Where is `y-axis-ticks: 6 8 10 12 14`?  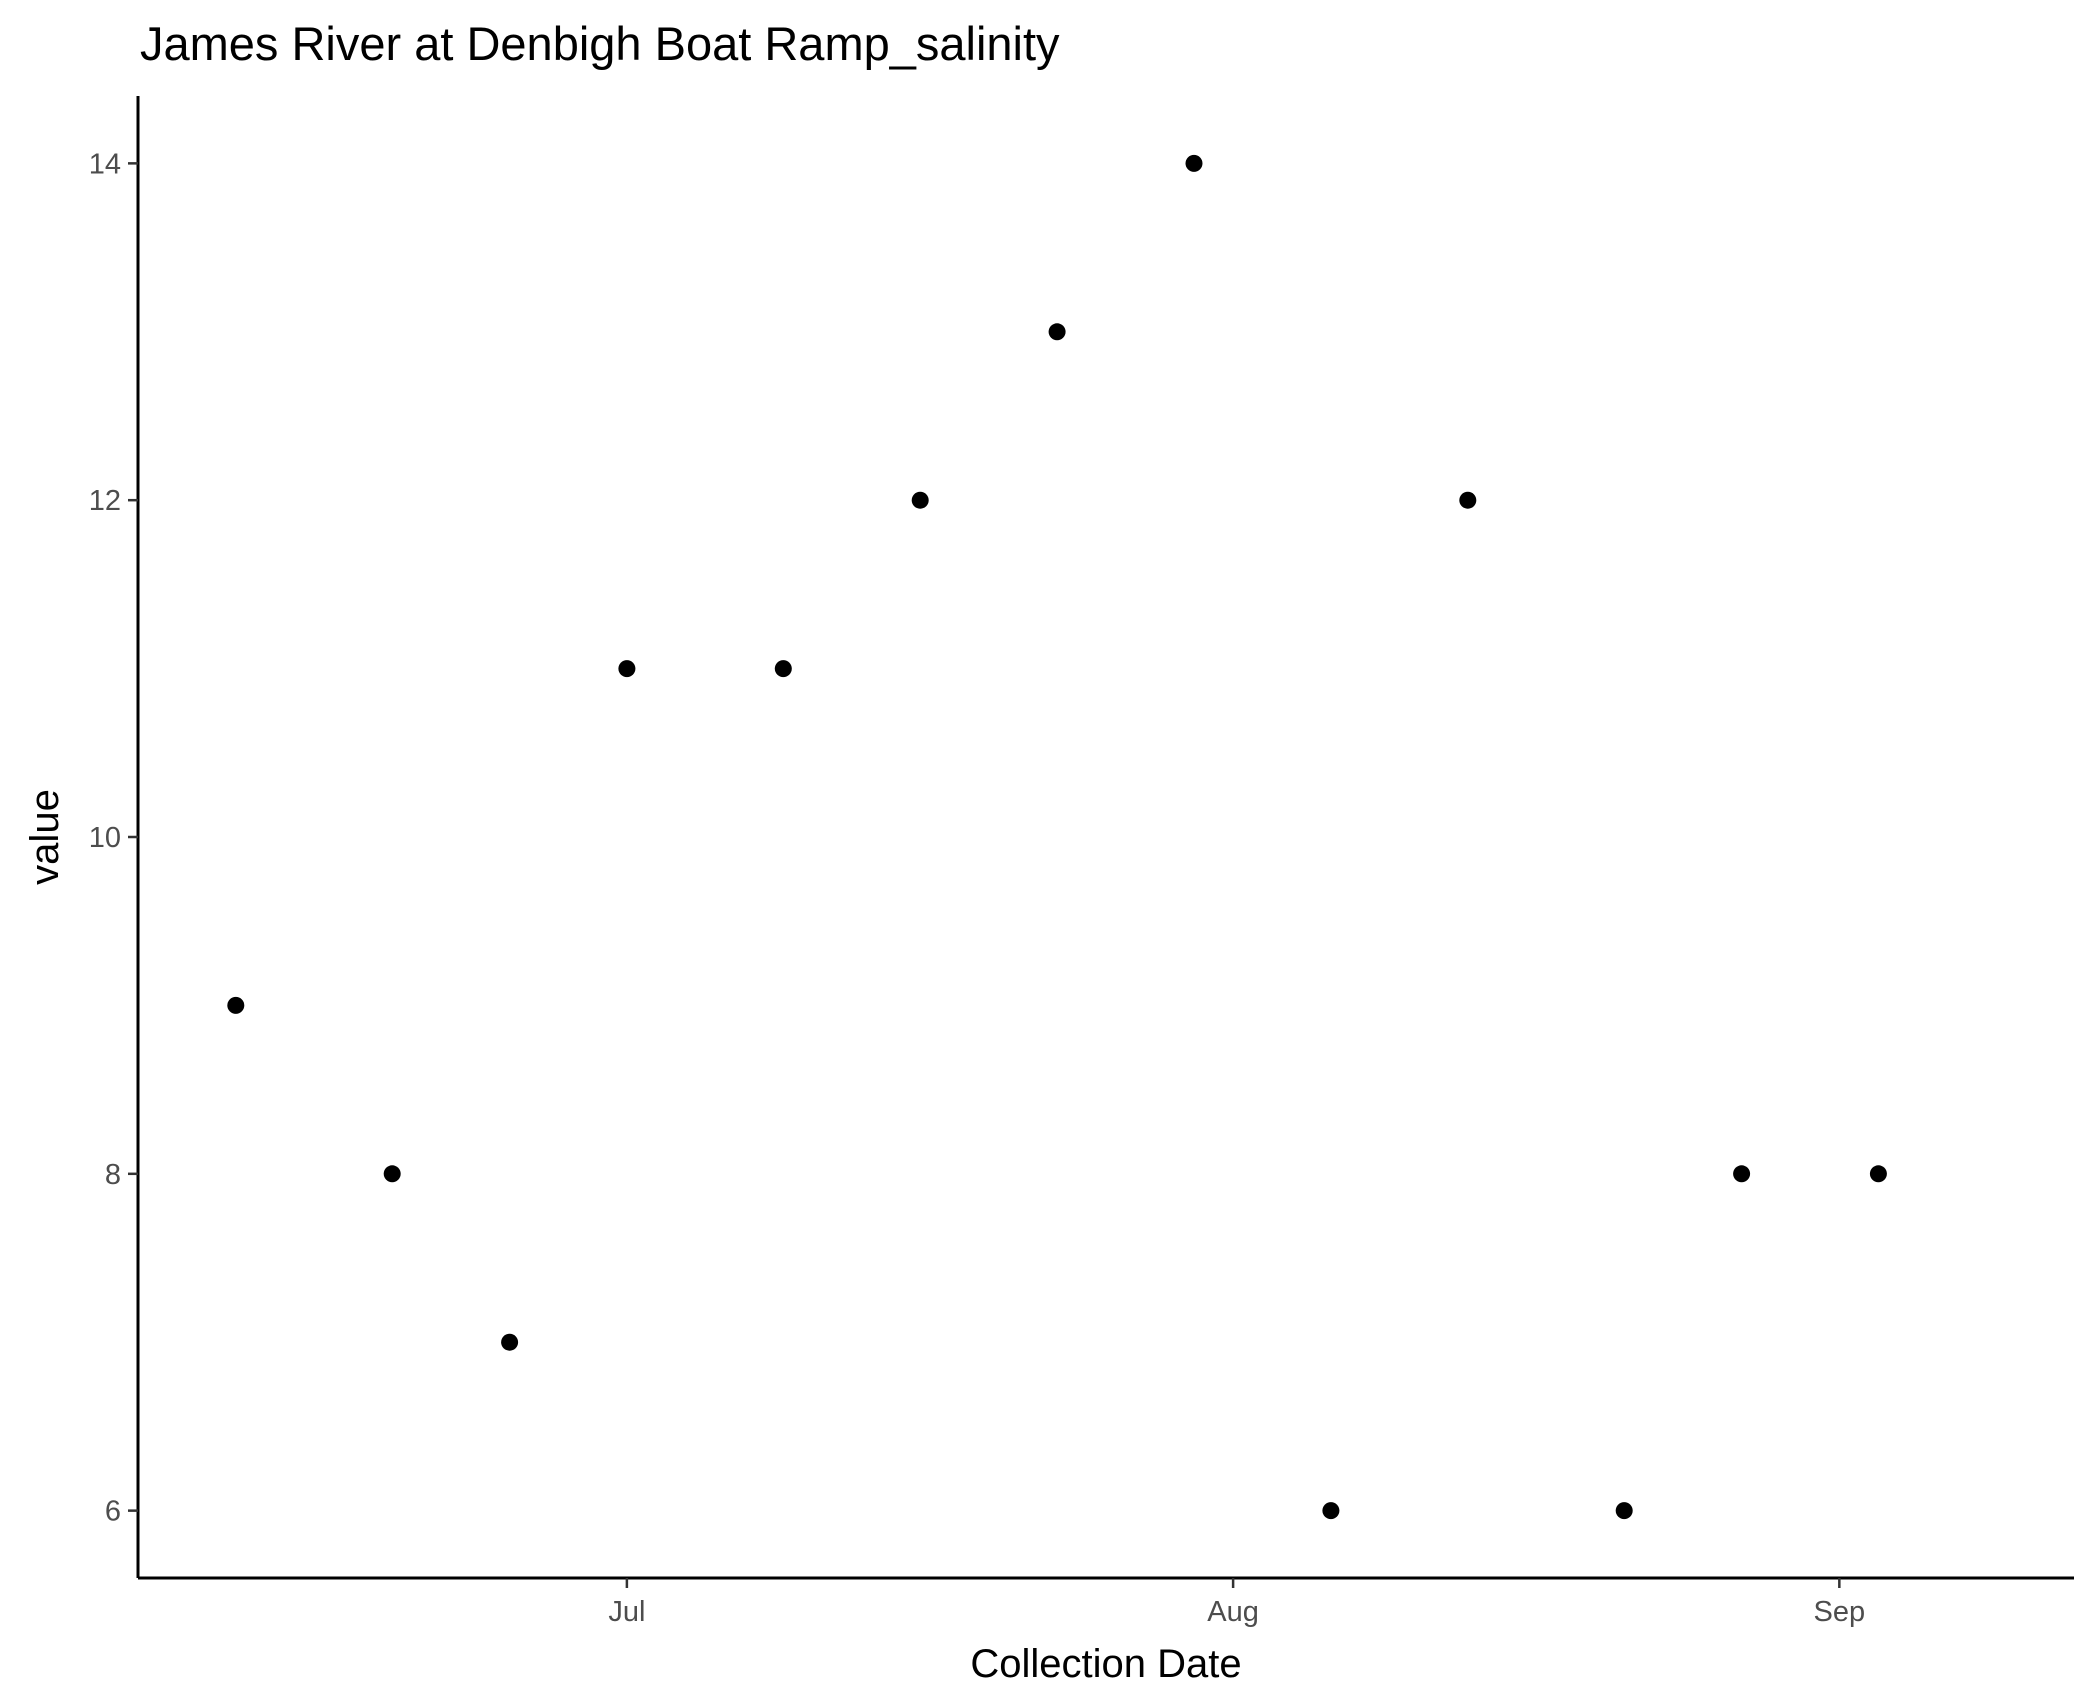
y-axis-ticks: 6 8 10 12 14 is located at coordinates (113, 838).